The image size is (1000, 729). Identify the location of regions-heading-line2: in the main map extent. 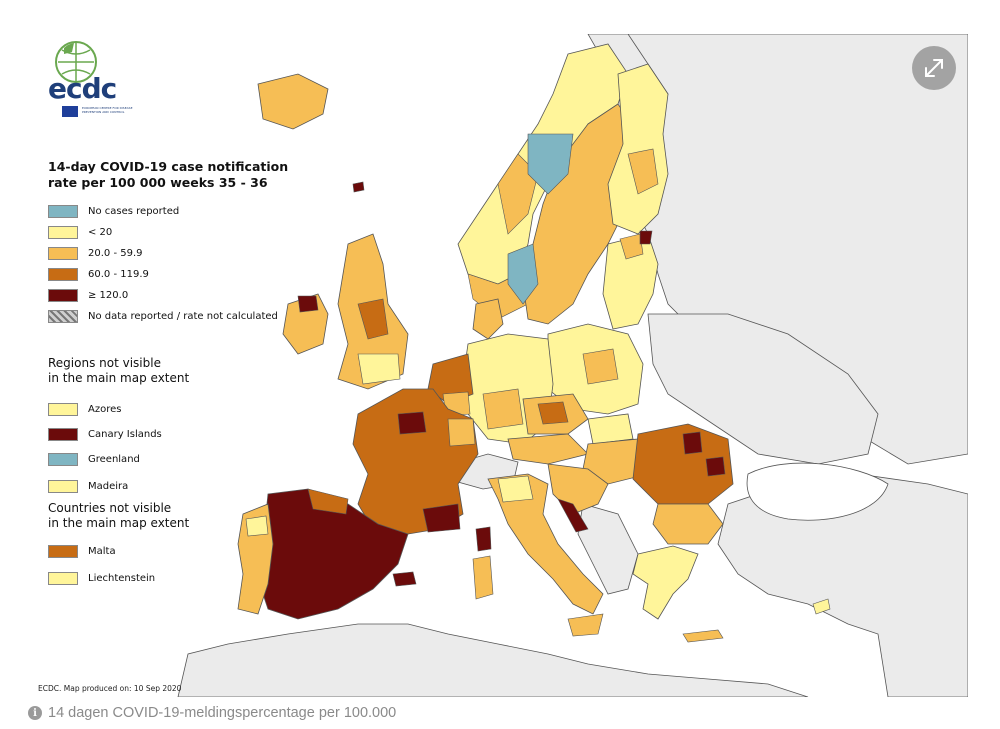
(119, 378).